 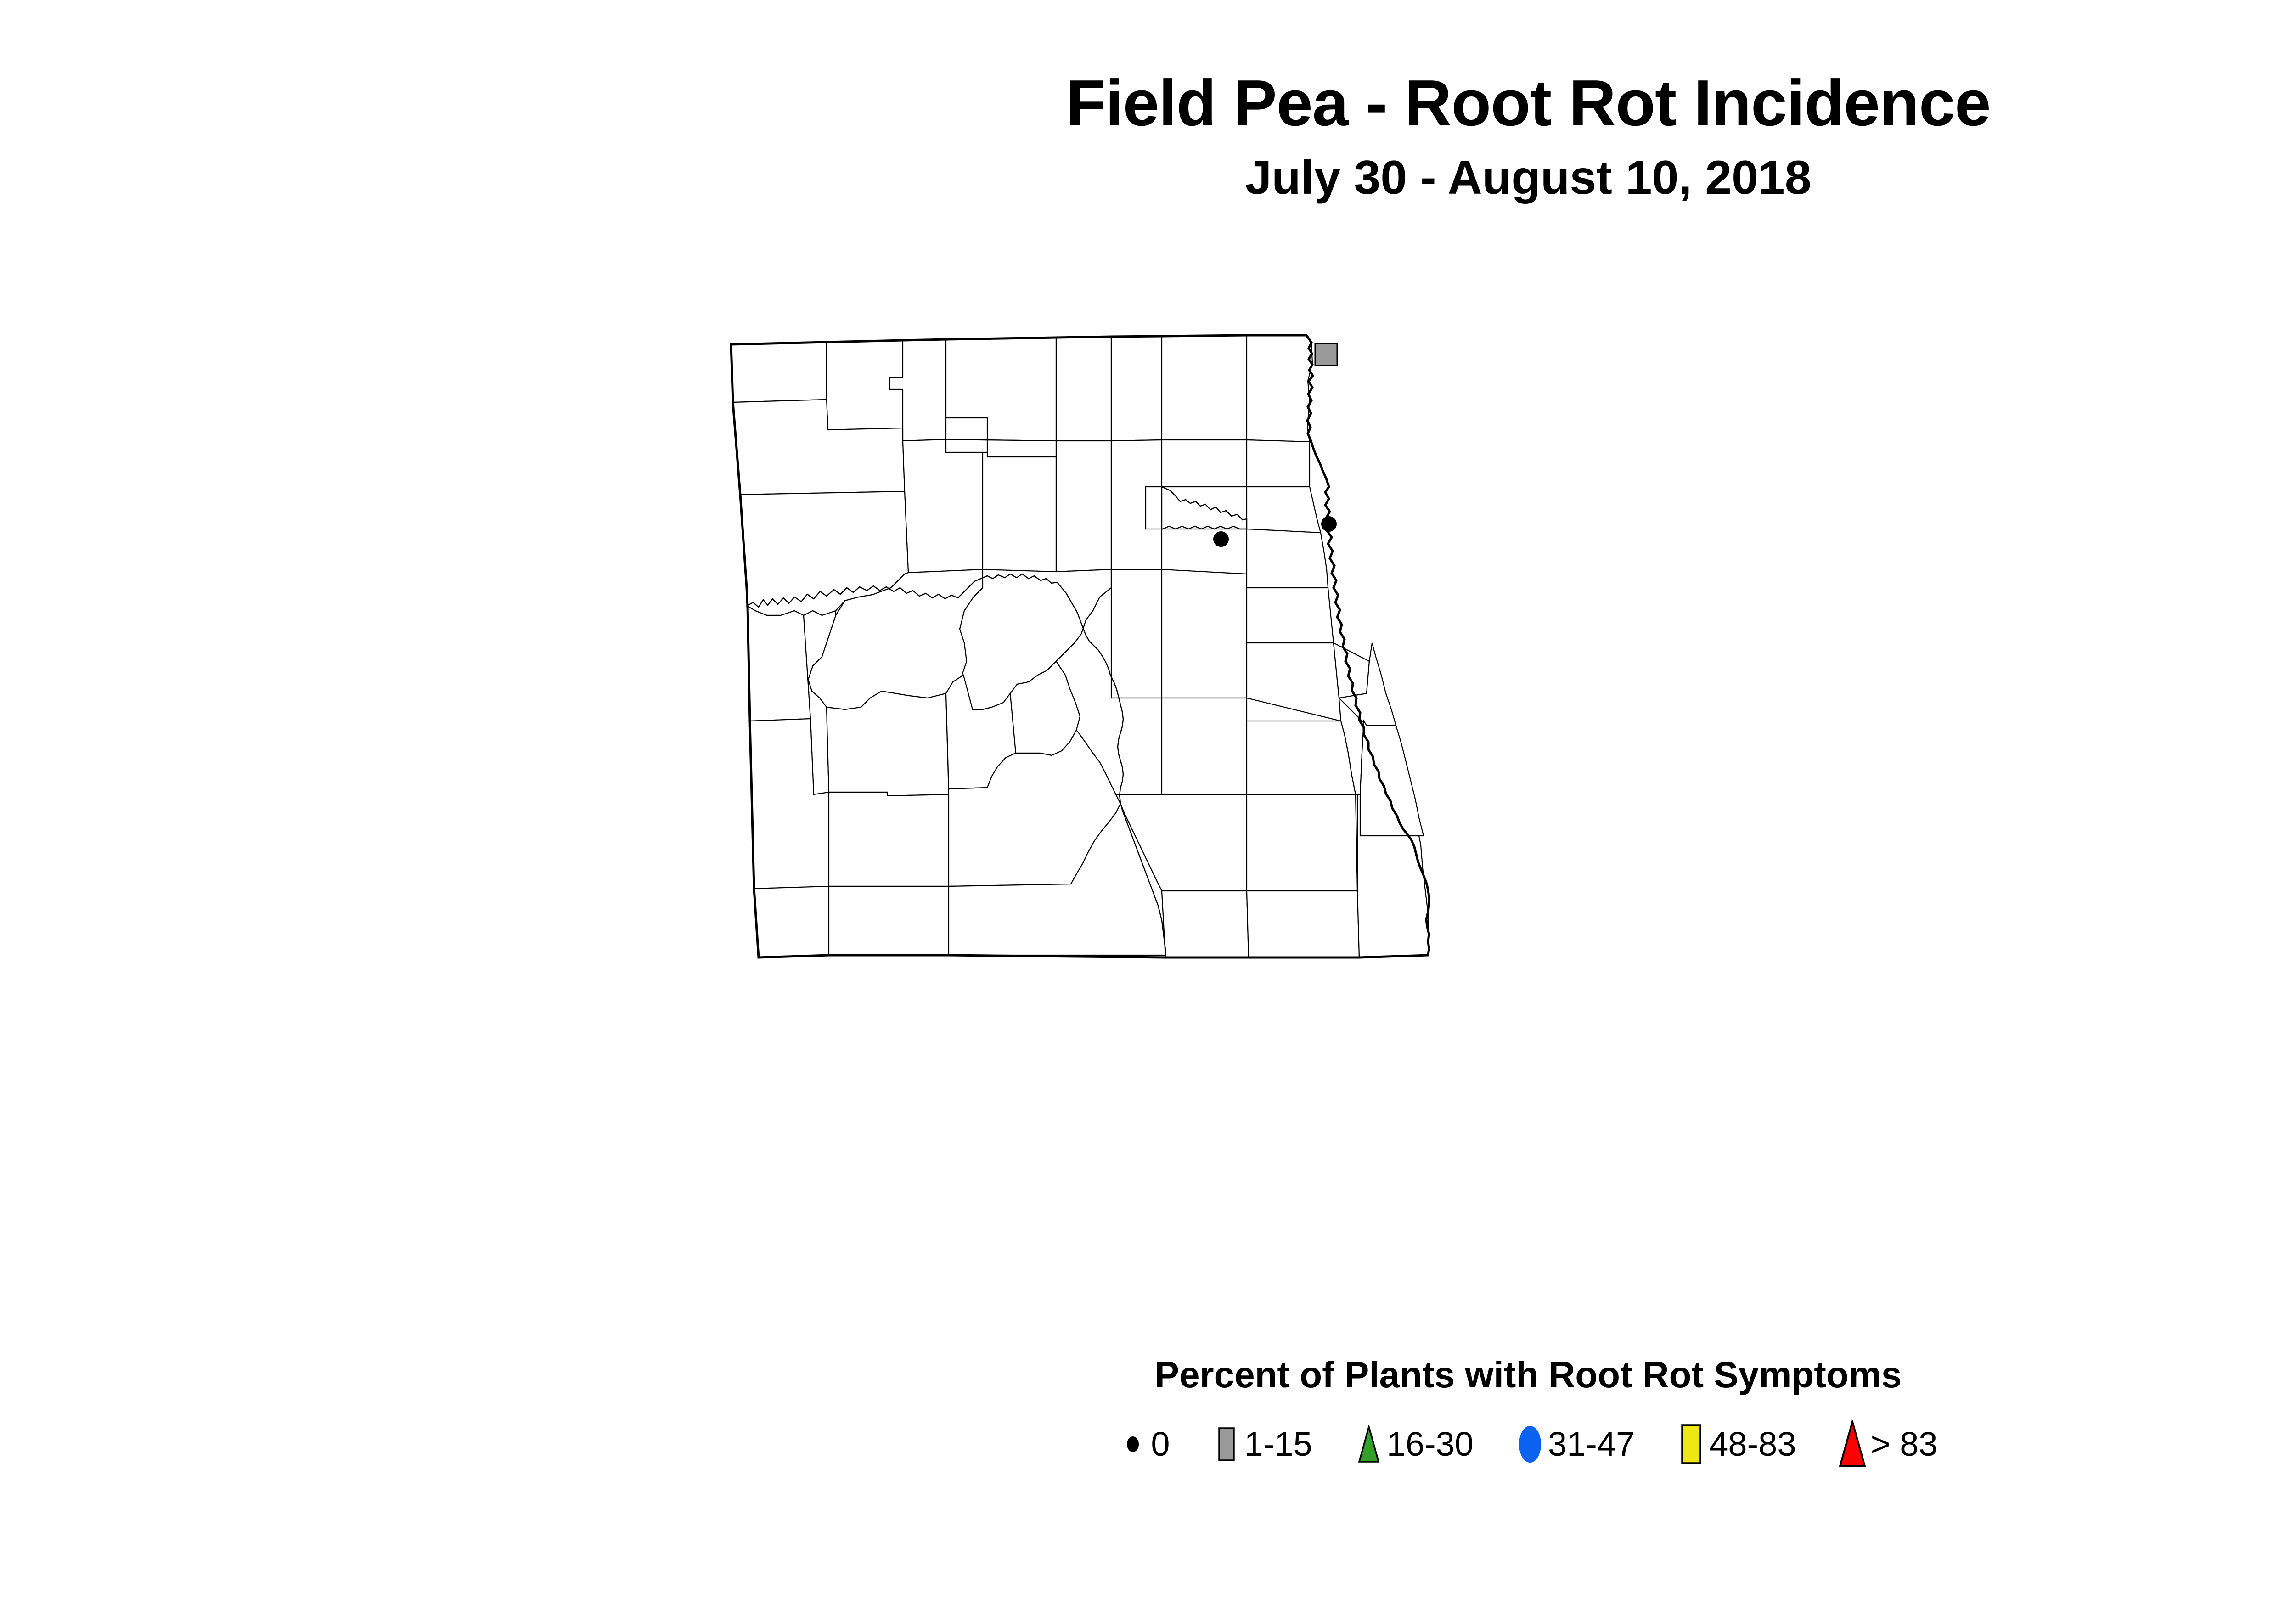 What do you see at coordinates (889, 839) in the screenshot?
I see `county-hettinger` at bounding box center [889, 839].